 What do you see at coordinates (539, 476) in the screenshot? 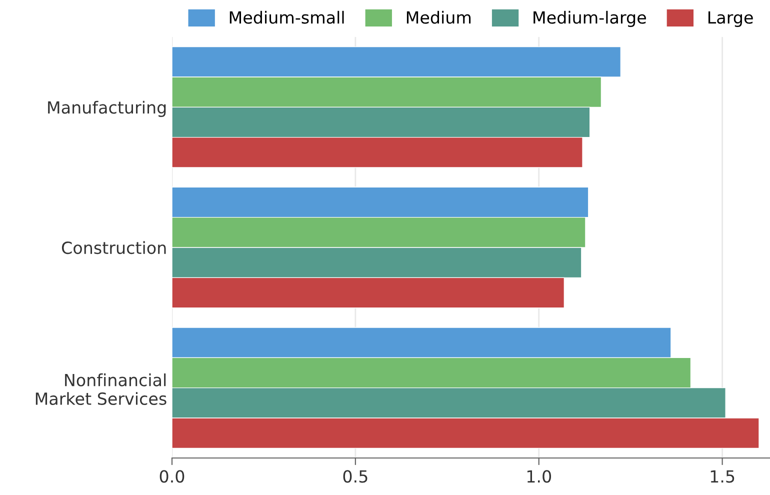
I see `x-tick-label: 1.0` at bounding box center [539, 476].